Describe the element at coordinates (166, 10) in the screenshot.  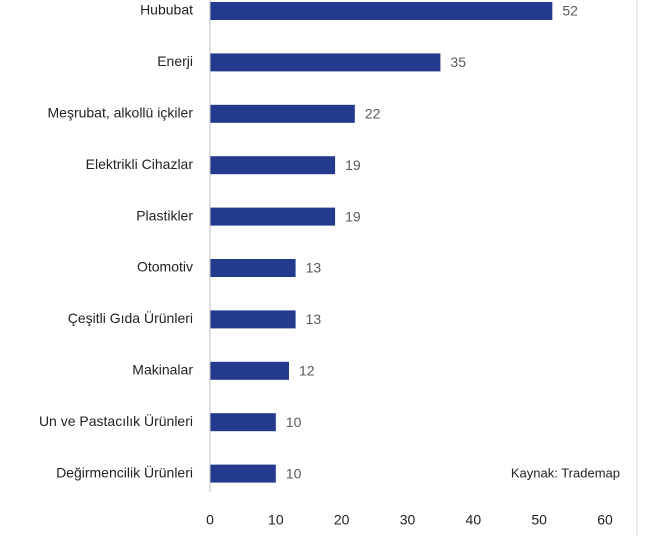
I see `y-tick-label: Hububat` at that location.